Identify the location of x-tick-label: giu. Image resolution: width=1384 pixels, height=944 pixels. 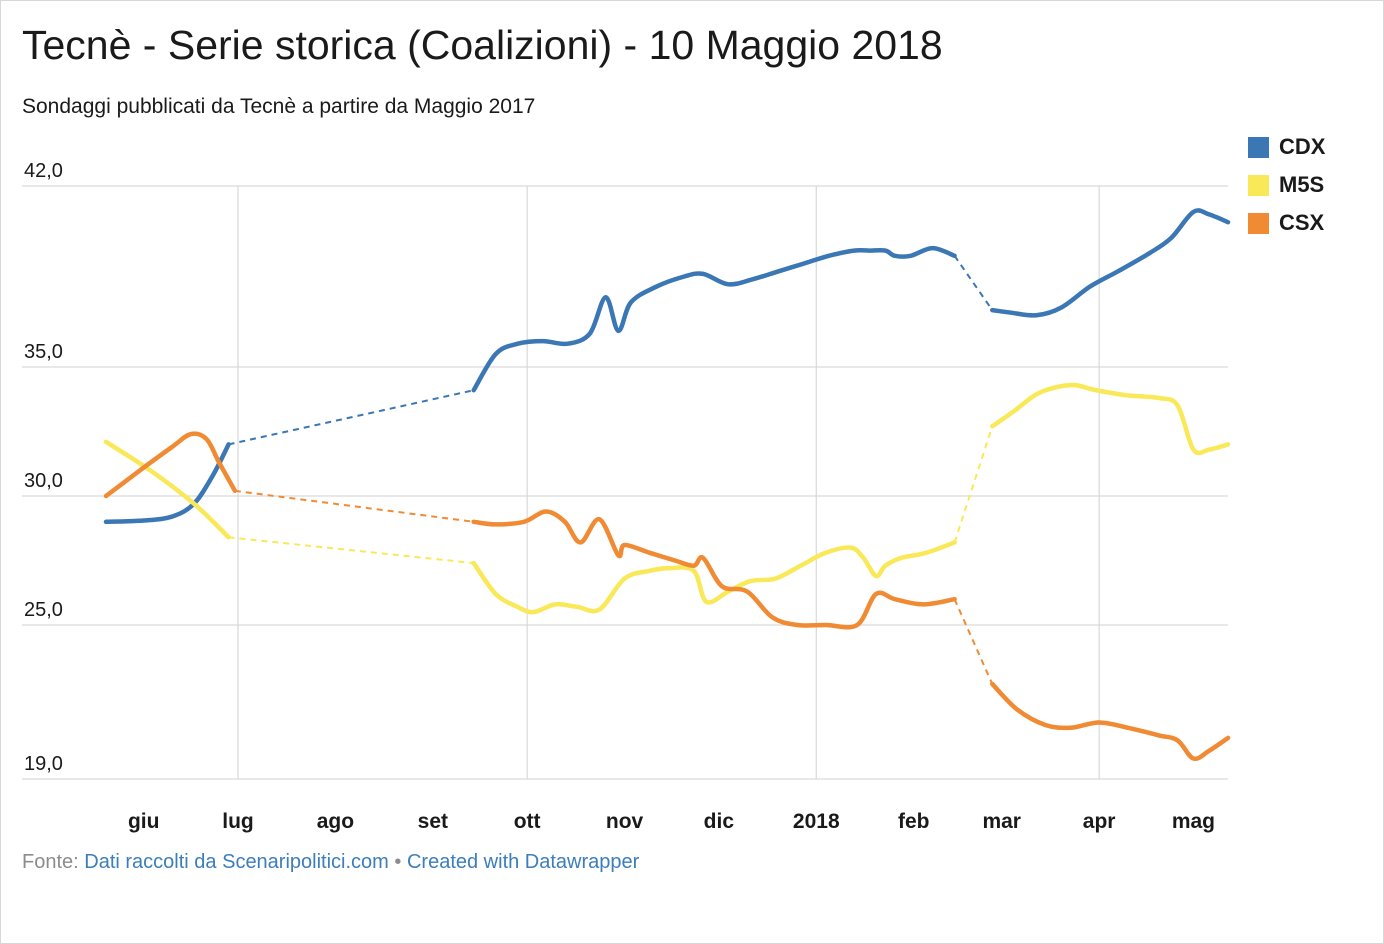
(144, 821).